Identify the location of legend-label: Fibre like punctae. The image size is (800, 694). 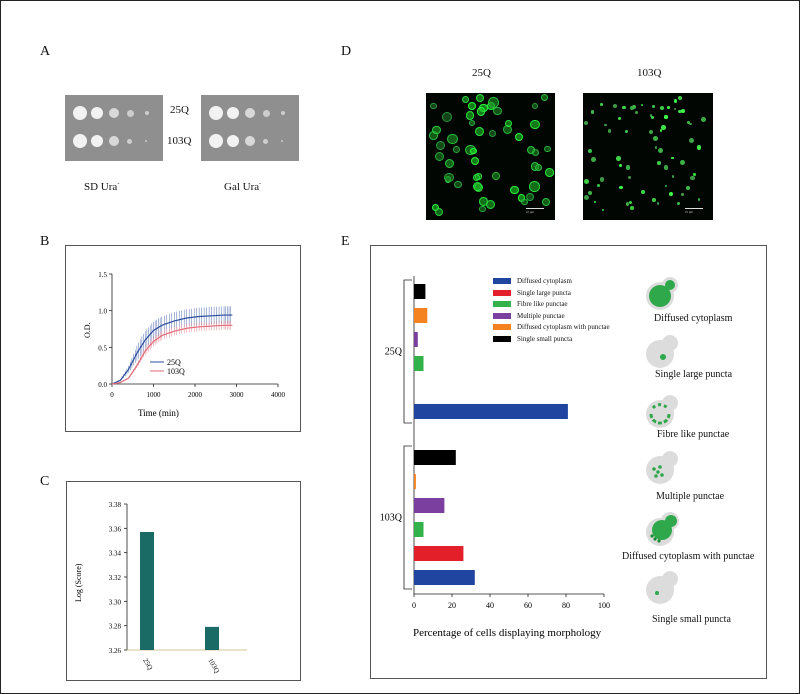
(542, 304).